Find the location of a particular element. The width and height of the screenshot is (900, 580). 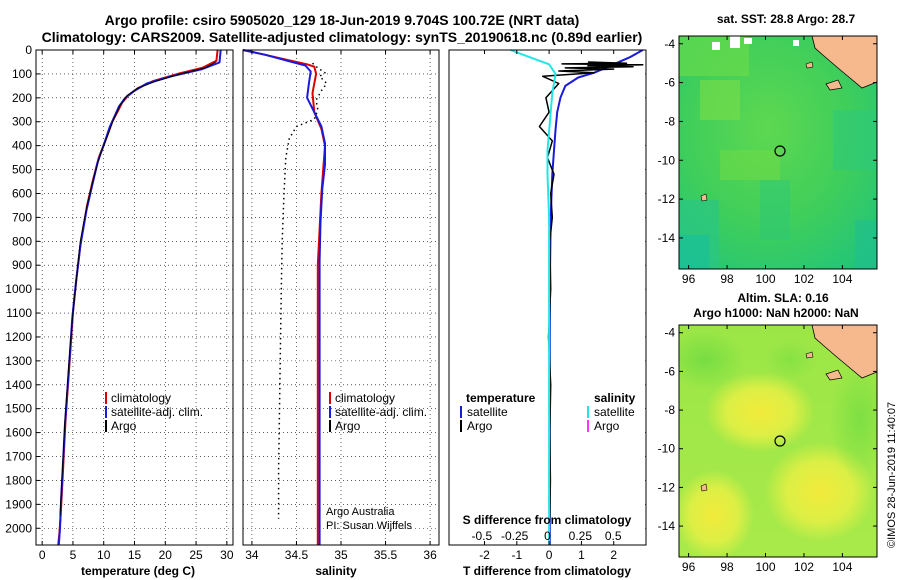

s-diff-tick-label: 0 is located at coordinates (547, 536).